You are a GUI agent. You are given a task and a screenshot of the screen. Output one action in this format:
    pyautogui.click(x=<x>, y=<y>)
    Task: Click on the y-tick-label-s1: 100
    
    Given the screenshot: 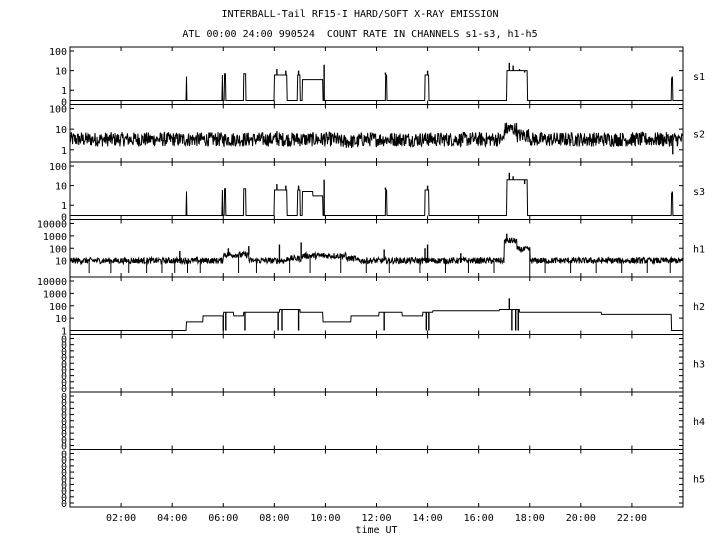 What is the action you would take?
    pyautogui.click(x=58, y=52)
    